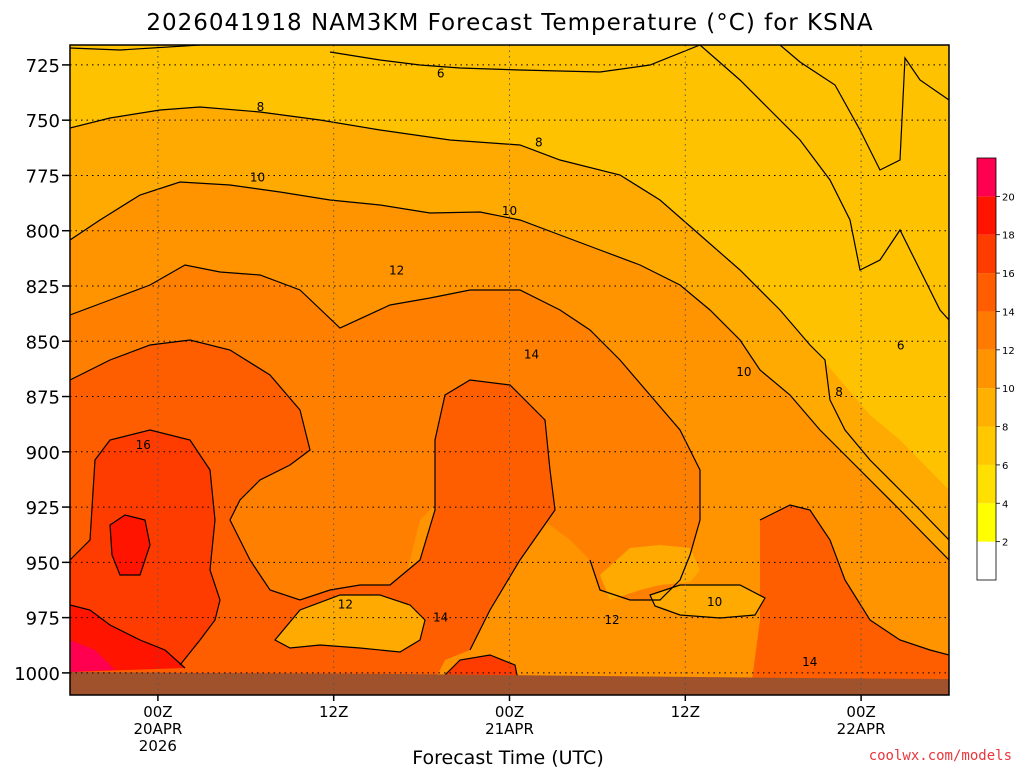  Describe the element at coordinates (43, 563) in the screenshot. I see `y-tick-label-950: 950` at that location.